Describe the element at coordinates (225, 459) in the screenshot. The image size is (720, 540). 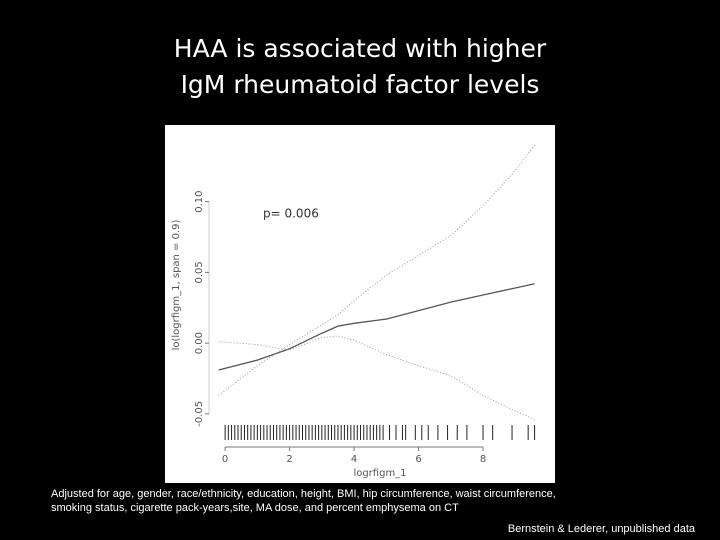
I see `x-tick-label: 0` at that location.